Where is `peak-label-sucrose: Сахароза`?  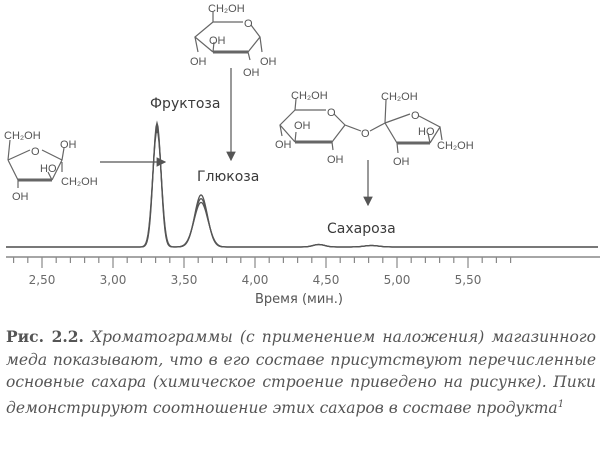
peak-label-sucrose: Сахароза is located at coordinates (361, 229).